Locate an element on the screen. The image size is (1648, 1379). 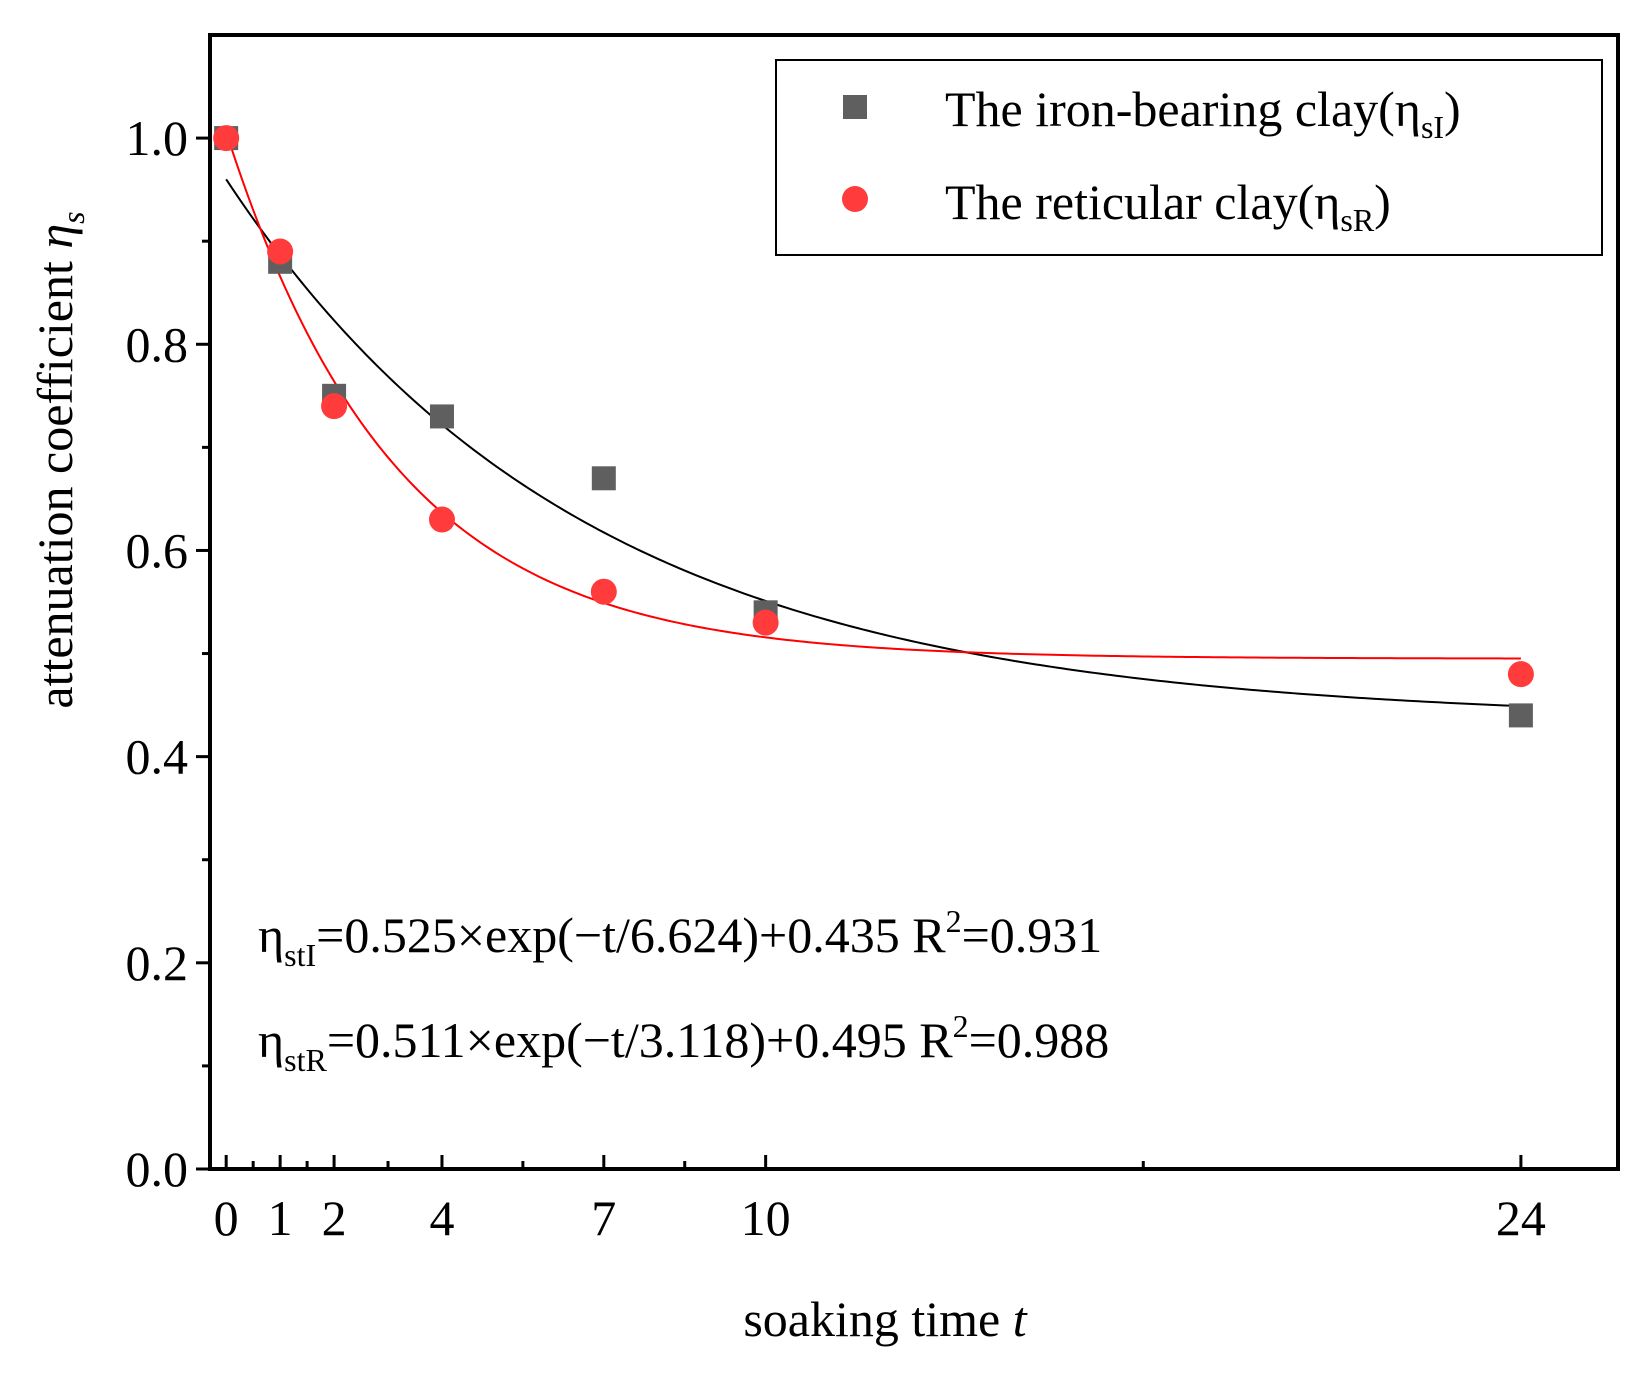
x-tick-label: 1 is located at coordinates (280, 1218).